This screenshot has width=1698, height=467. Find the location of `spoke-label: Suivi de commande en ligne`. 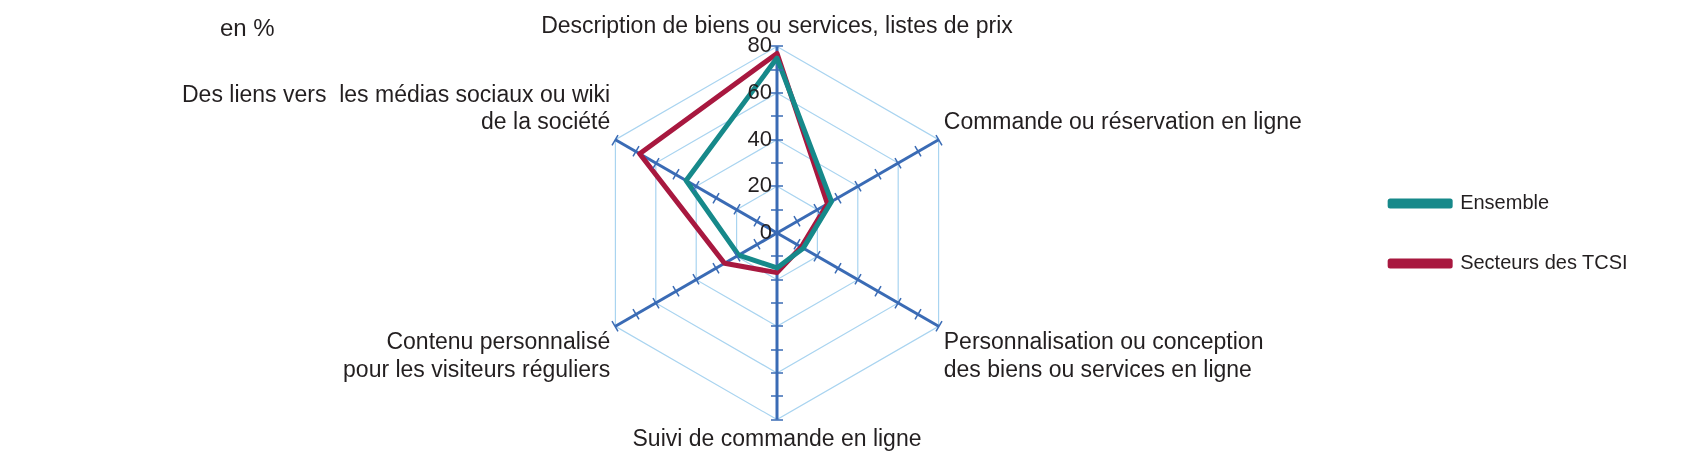

spoke-label: Suivi de commande en ligne is located at coordinates (777, 437).